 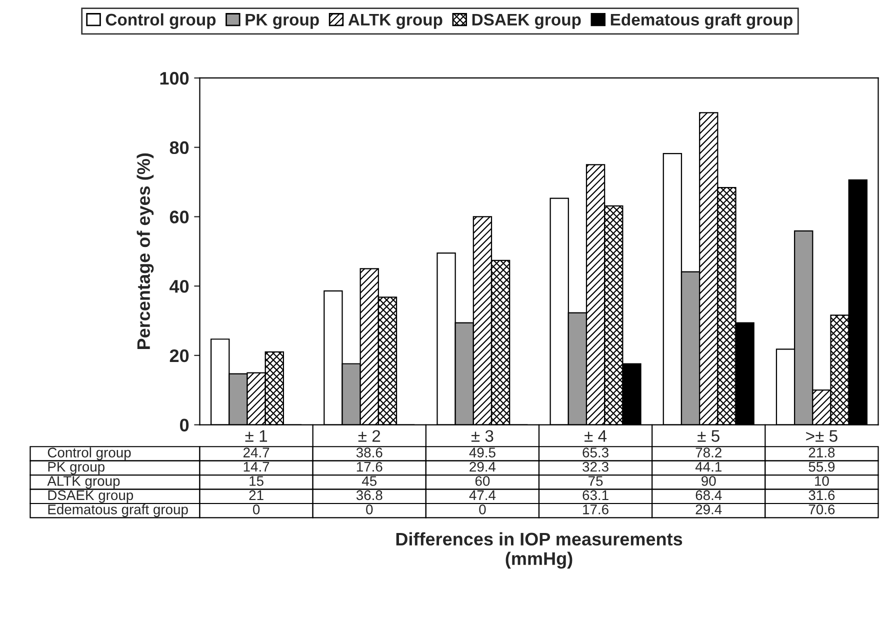 What do you see at coordinates (256, 436) in the screenshot?
I see `x-tick-label: ± 1` at bounding box center [256, 436].